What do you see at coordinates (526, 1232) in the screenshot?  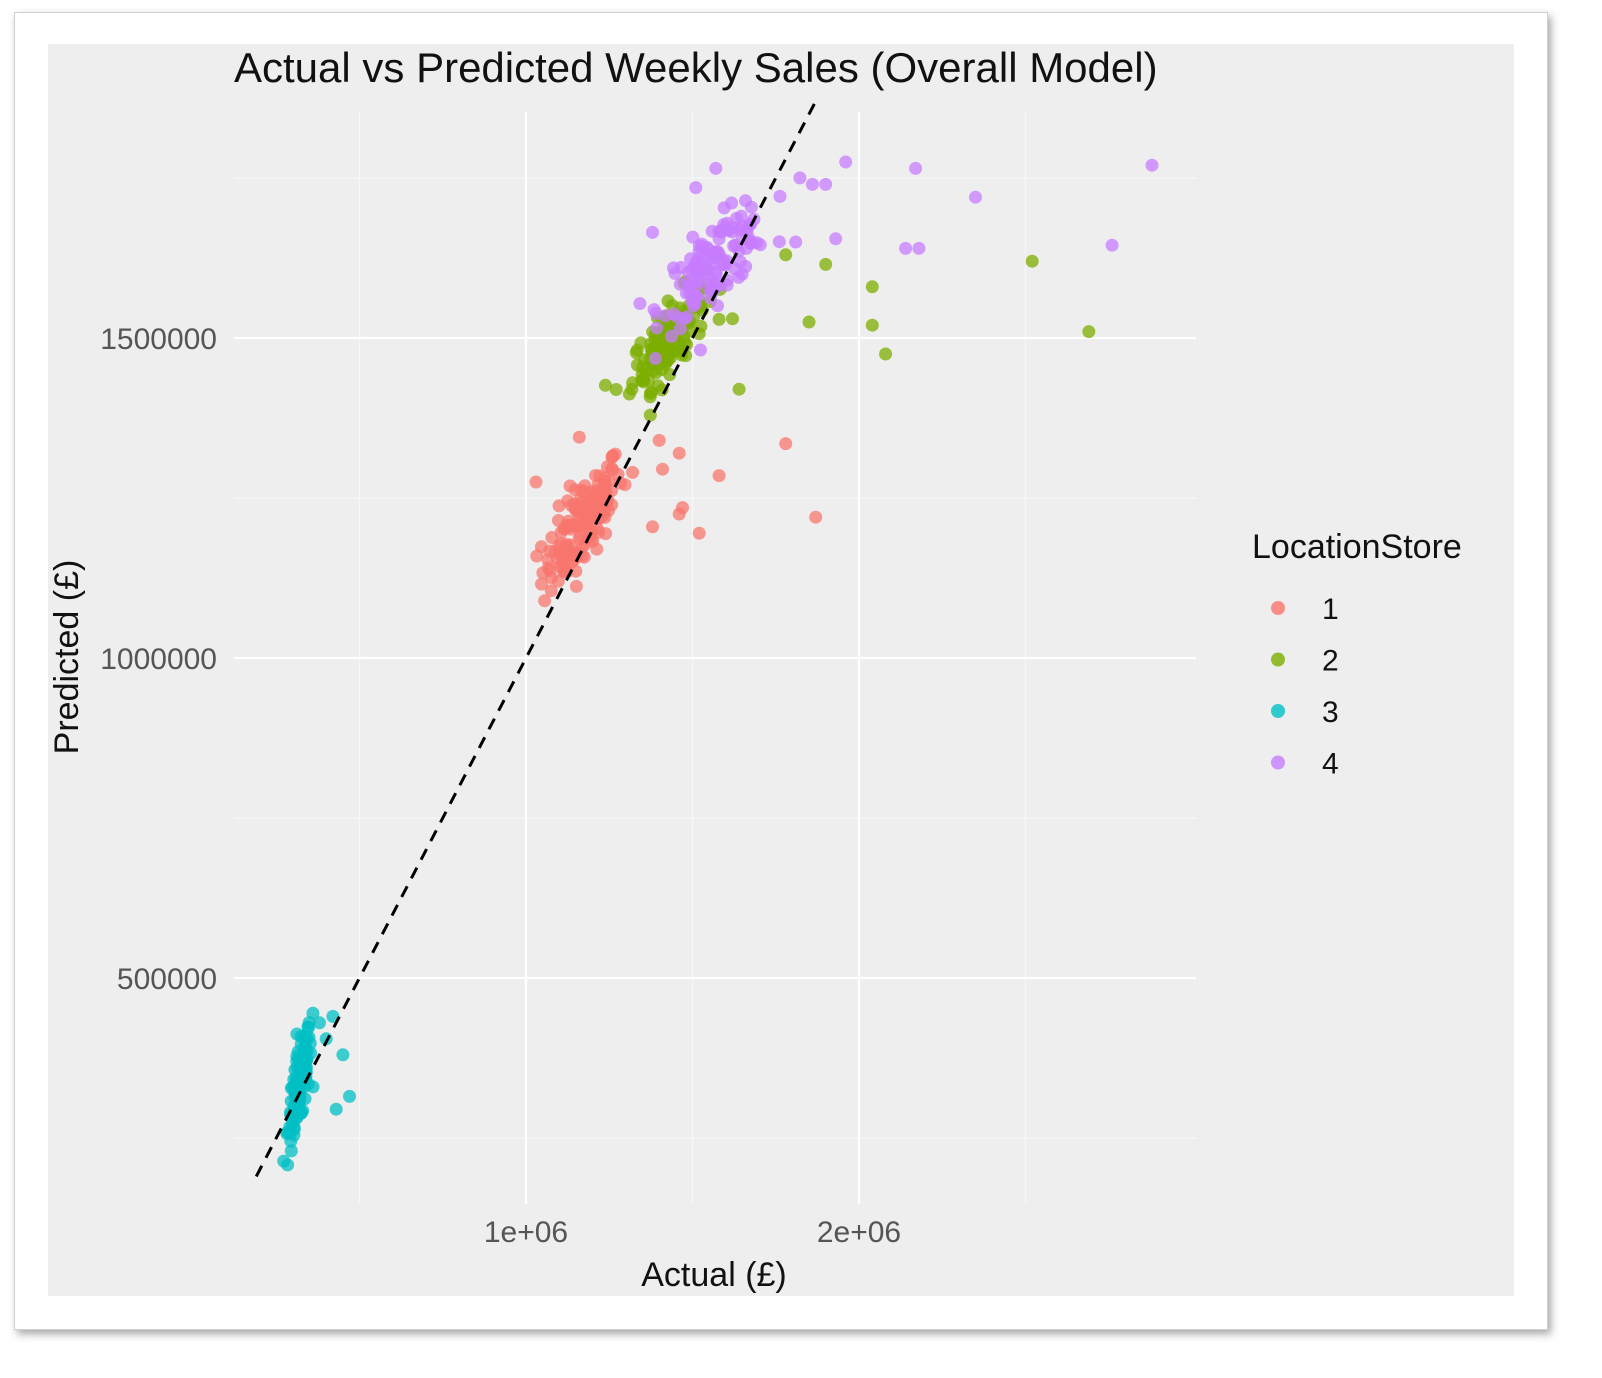 I see `x-tick-label: 1e+06` at bounding box center [526, 1232].